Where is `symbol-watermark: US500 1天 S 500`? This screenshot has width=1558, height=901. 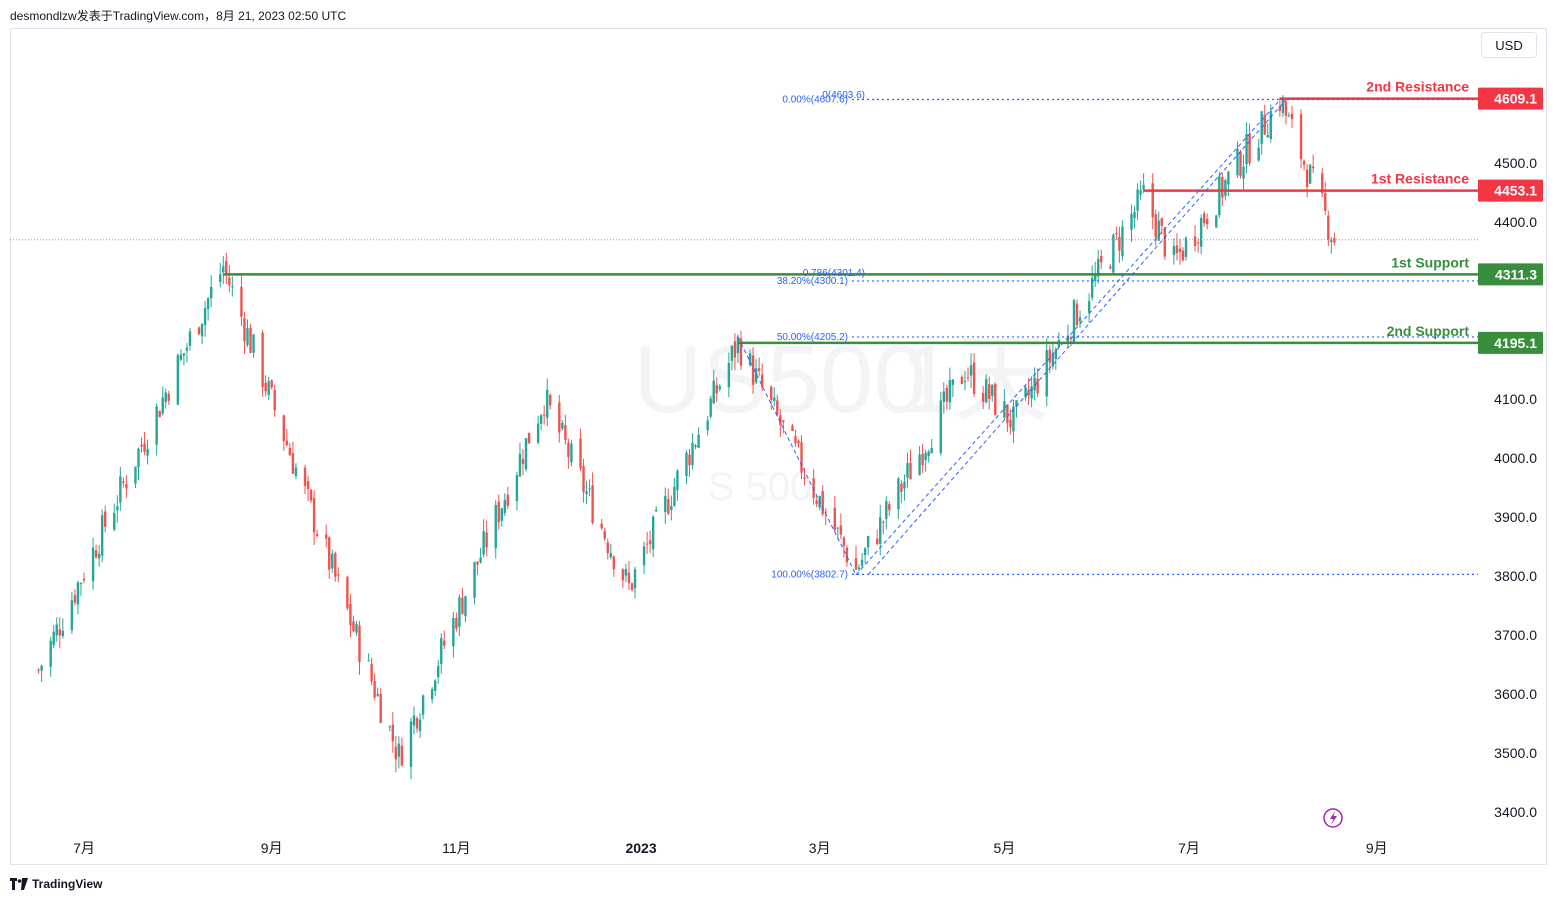
symbol-watermark: US500 1天 S 500 is located at coordinates (841, 417).